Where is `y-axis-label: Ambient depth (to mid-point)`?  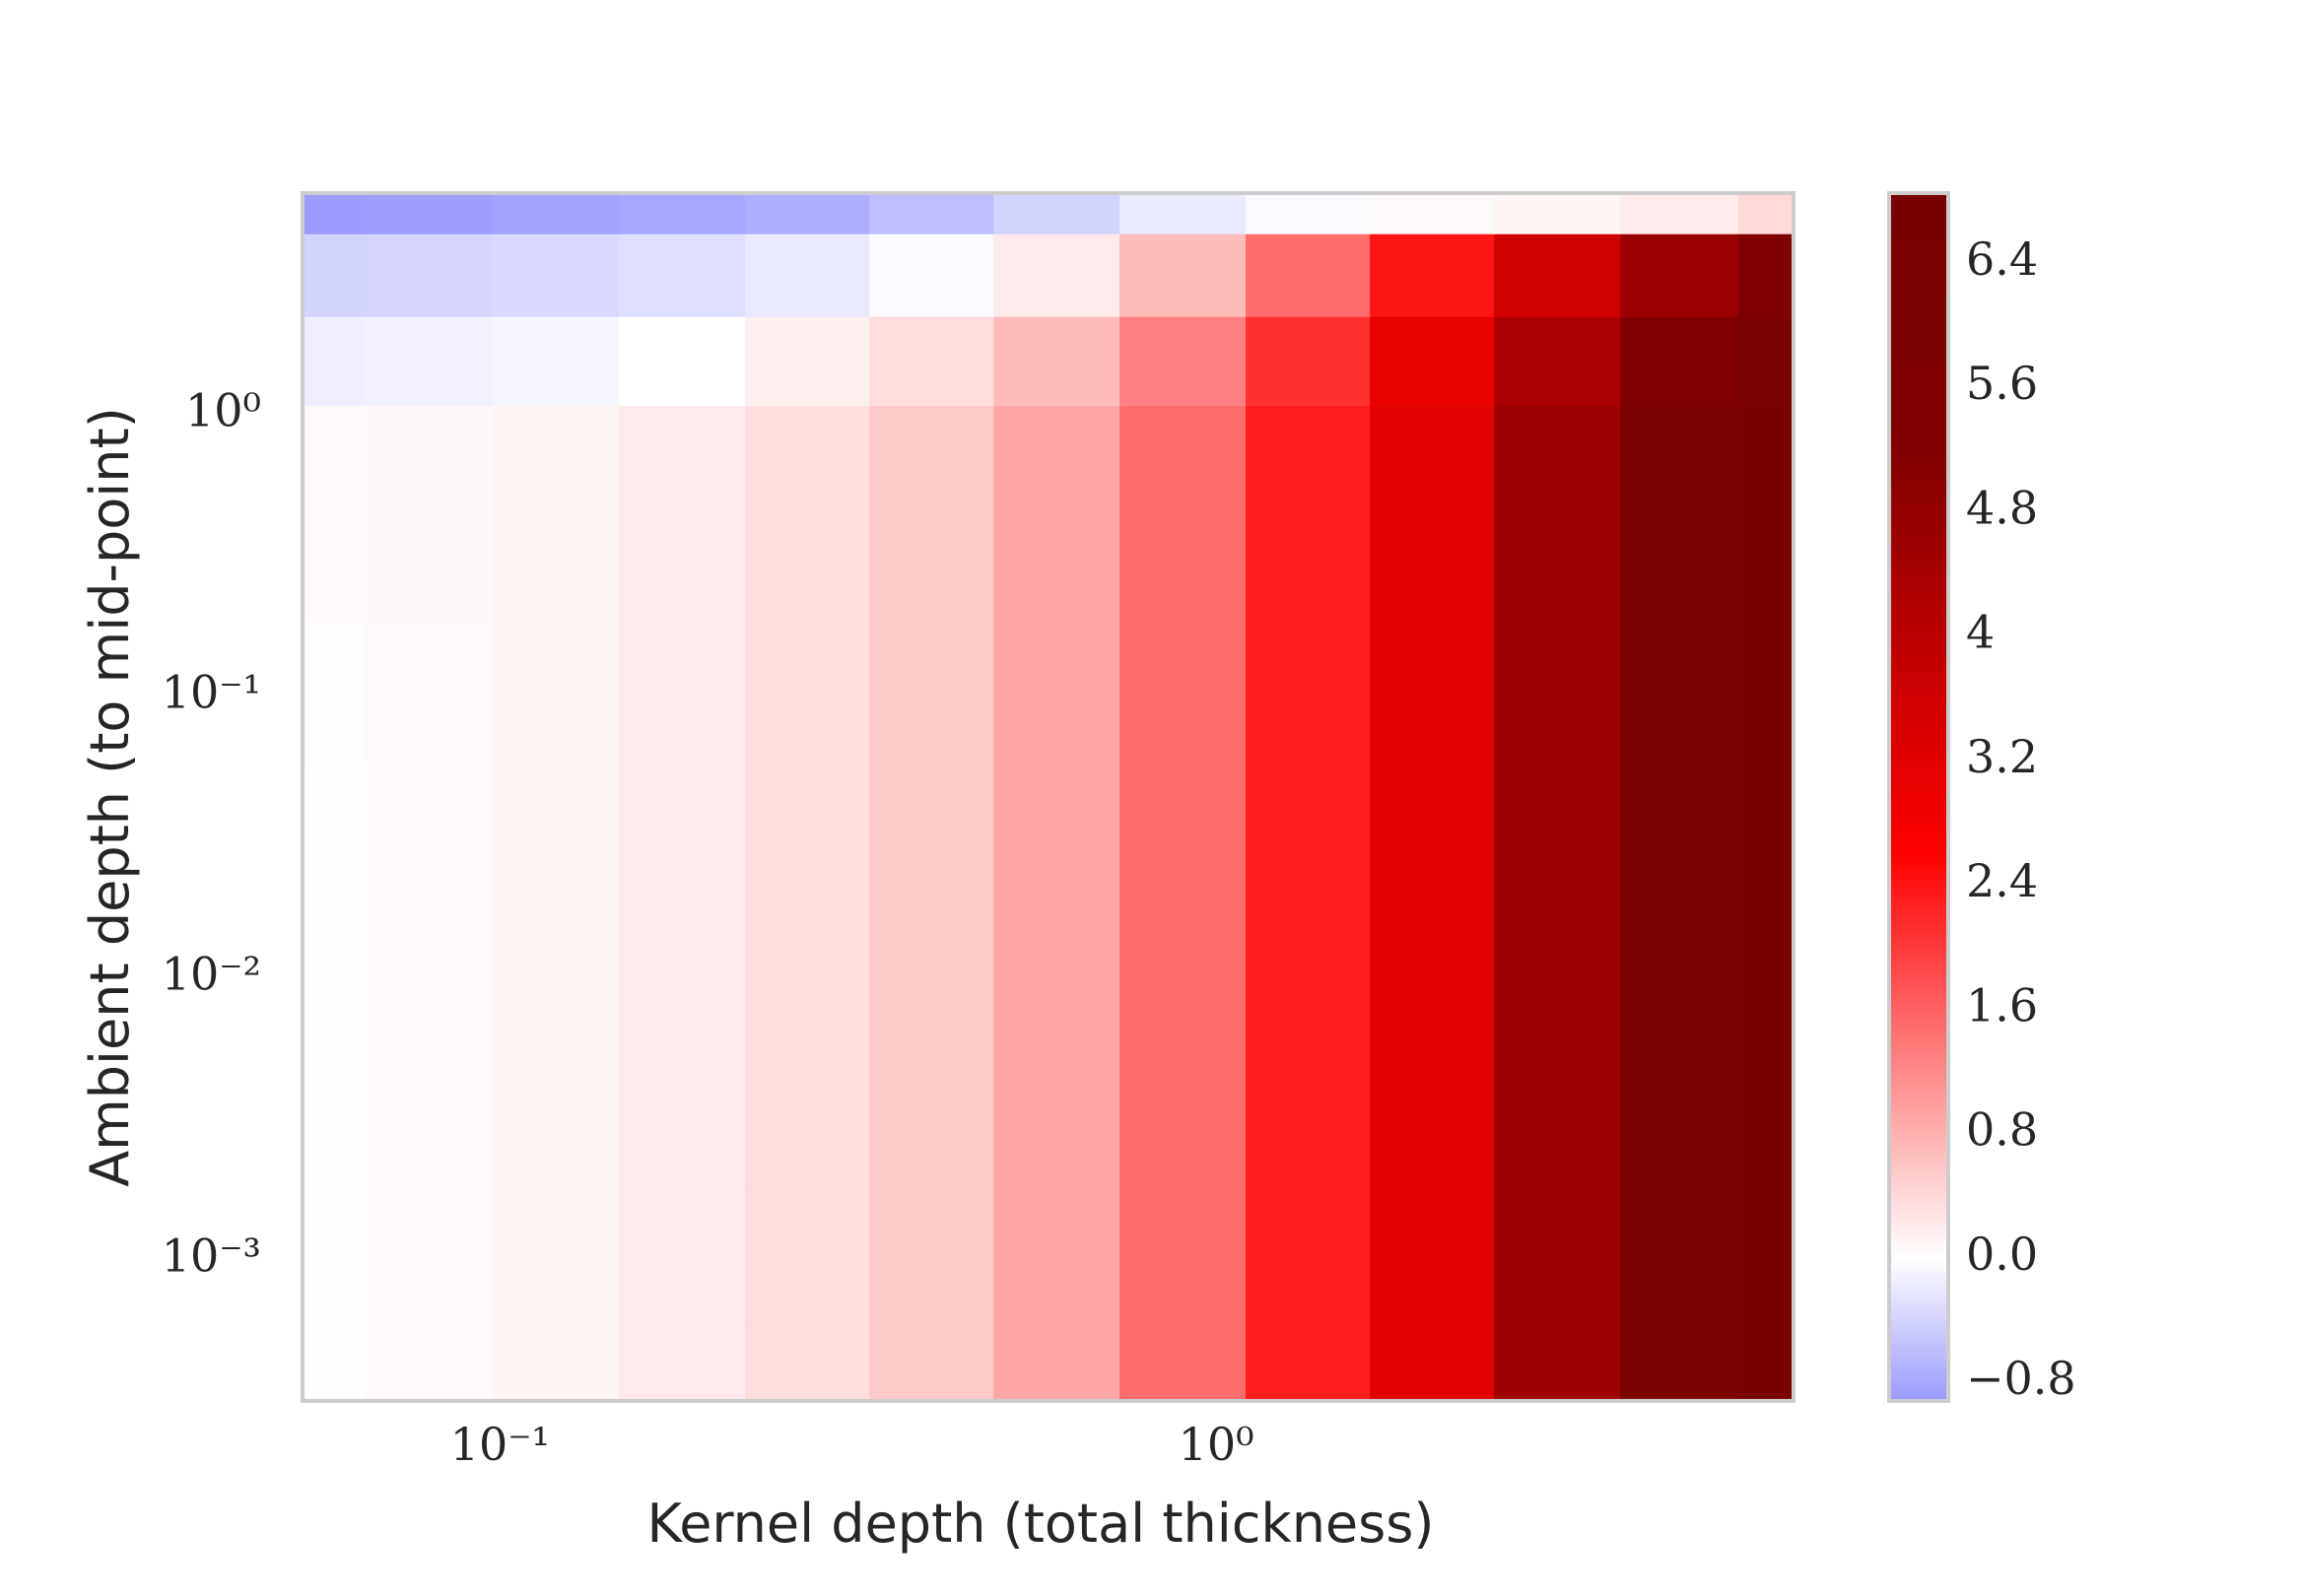 y-axis-label: Ambient depth (to mid-point) is located at coordinates (110, 797).